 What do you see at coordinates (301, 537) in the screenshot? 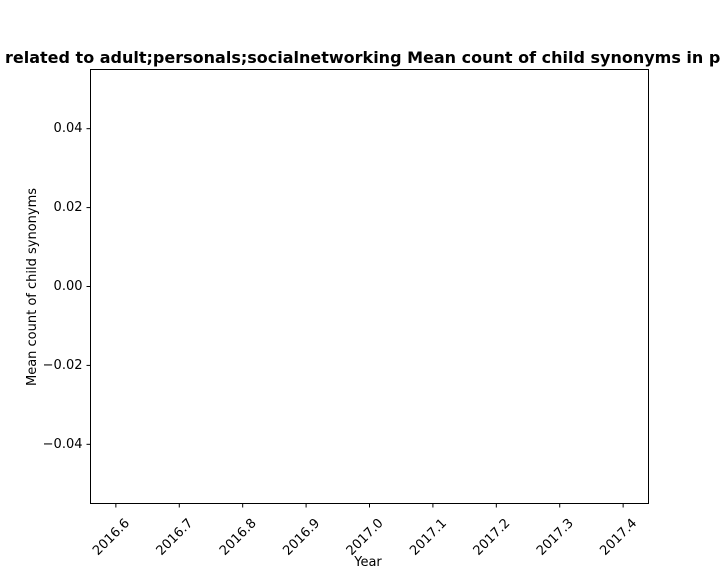
I see `x-tick-label: 2016.9` at bounding box center [301, 537].